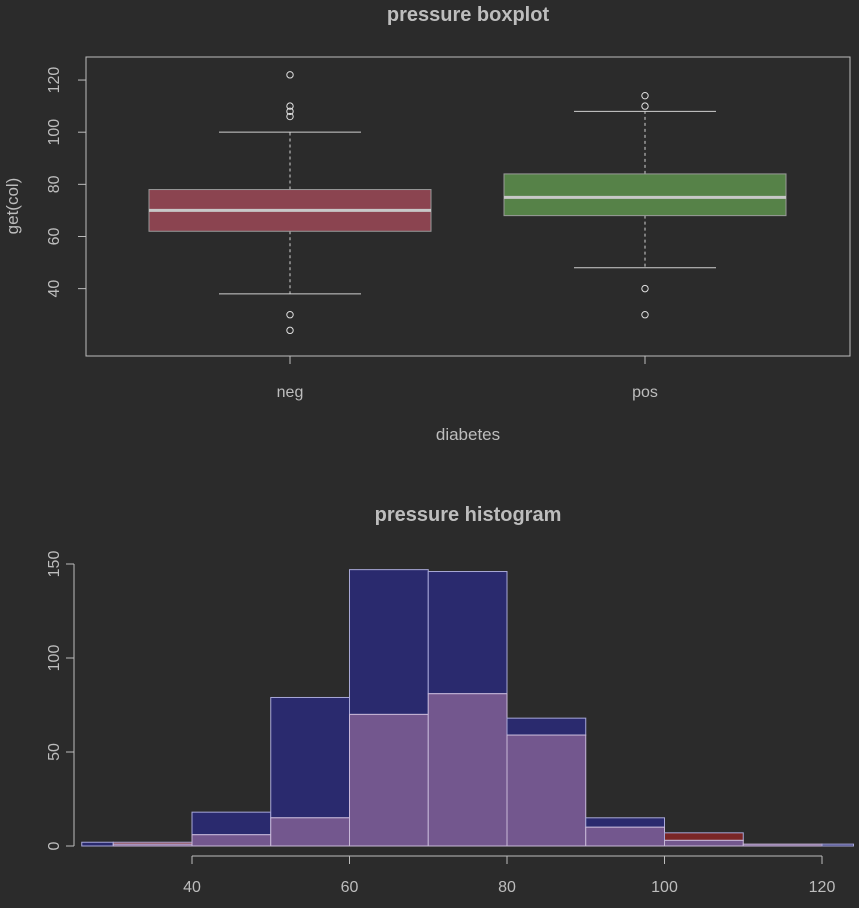 Image resolution: width=859 pixels, height=908 pixels. What do you see at coordinates (54, 752) in the screenshot?
I see `y-tick-label: 50` at bounding box center [54, 752].